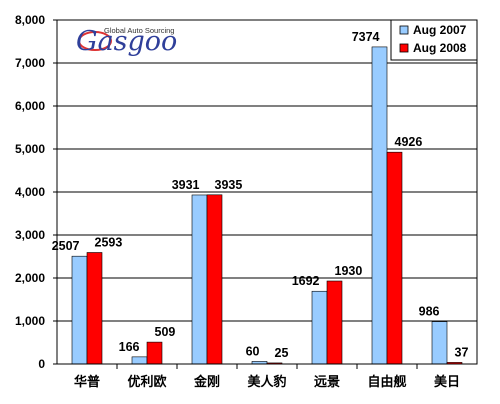 Image resolution: width=500 pixels, height=404 pixels. Describe the element at coordinates (146, 382) in the screenshot. I see `x-category-label: 优利欧` at that location.